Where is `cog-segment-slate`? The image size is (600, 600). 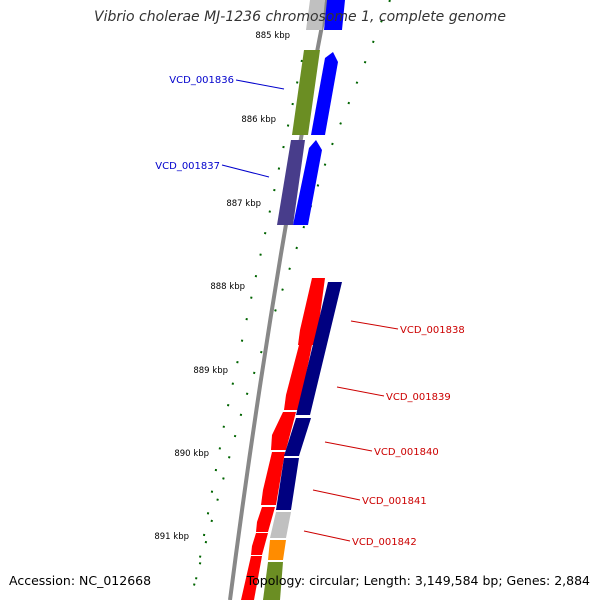
cog-segment-slate is located at coordinates (291, 182).